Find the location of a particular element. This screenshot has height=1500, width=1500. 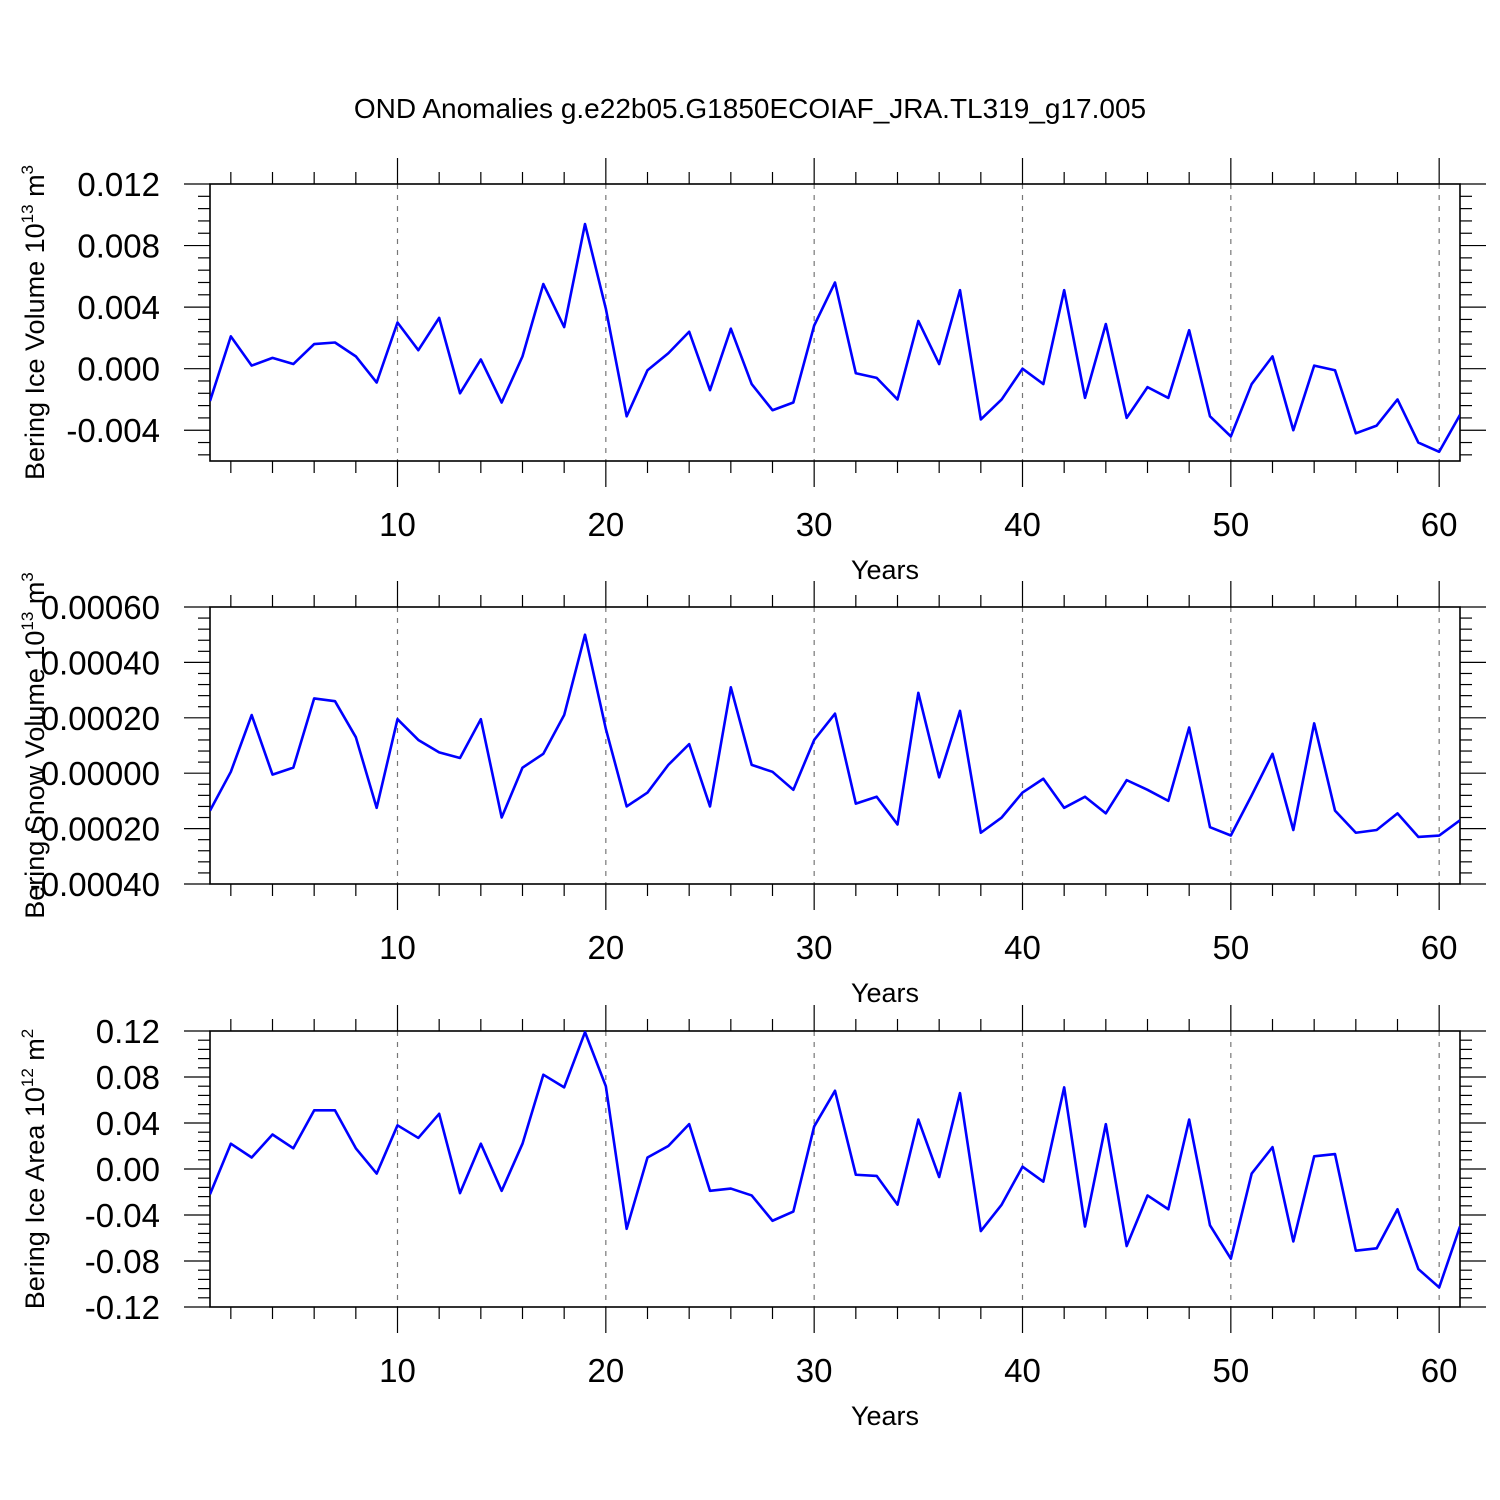

y-axis-title-main: Bering Ice Volume 10 is located at coordinates (35, 351).